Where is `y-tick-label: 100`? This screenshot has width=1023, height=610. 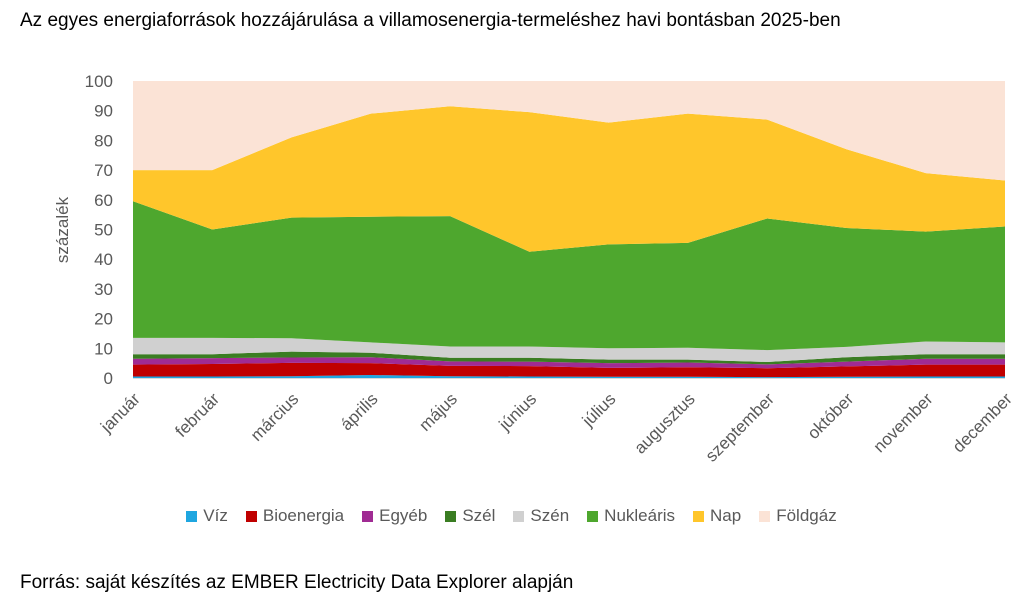
y-tick-label: 100 is located at coordinates (99, 81).